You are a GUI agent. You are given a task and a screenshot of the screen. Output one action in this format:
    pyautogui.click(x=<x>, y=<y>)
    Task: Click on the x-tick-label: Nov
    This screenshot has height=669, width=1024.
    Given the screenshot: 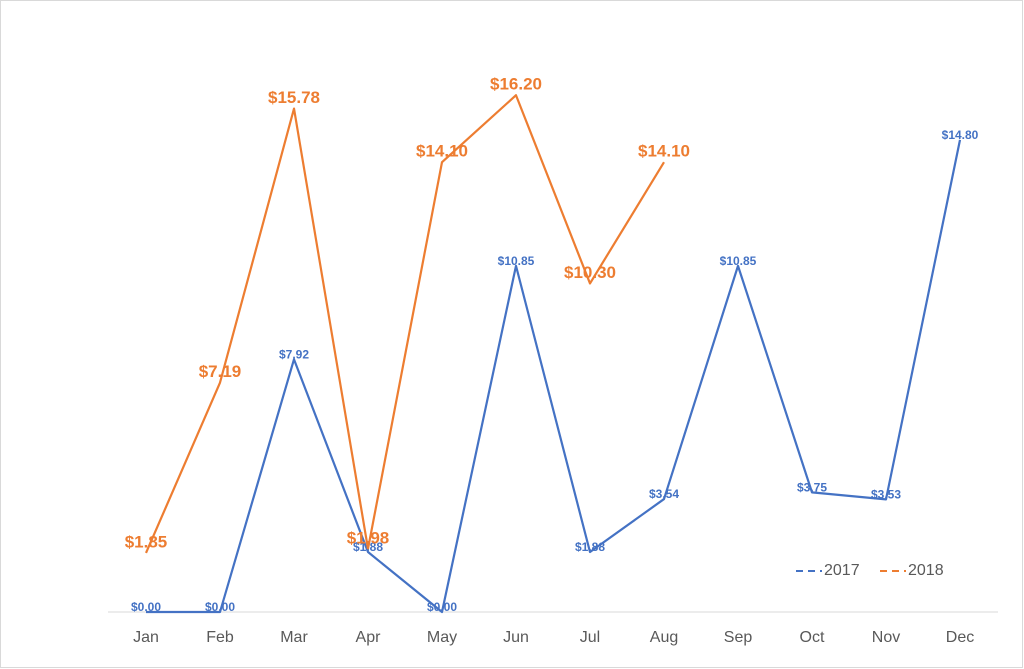 What is the action you would take?
    pyautogui.click(x=886, y=637)
    